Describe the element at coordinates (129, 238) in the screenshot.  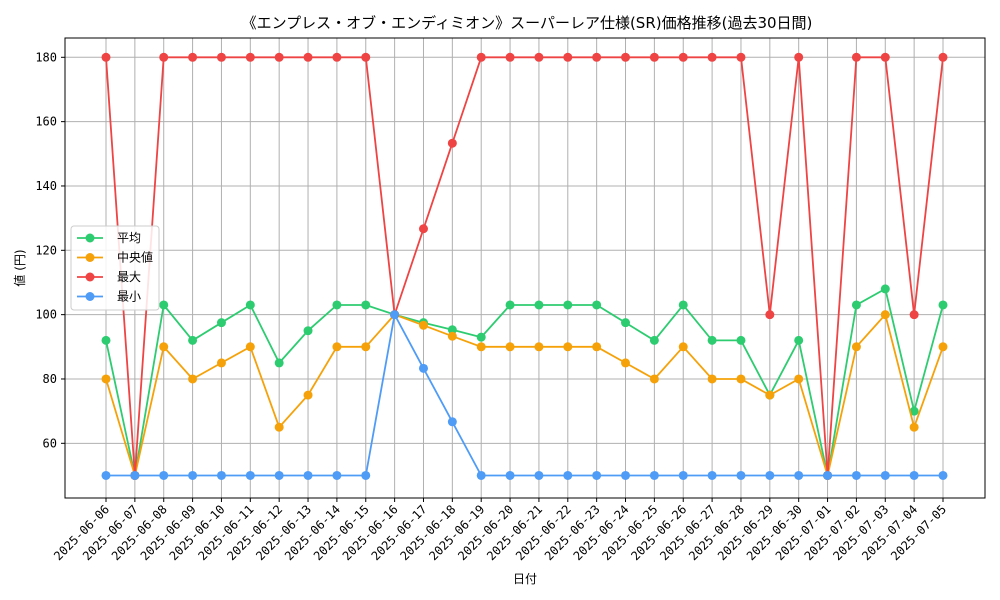
I see `legend-label: 平均` at that location.